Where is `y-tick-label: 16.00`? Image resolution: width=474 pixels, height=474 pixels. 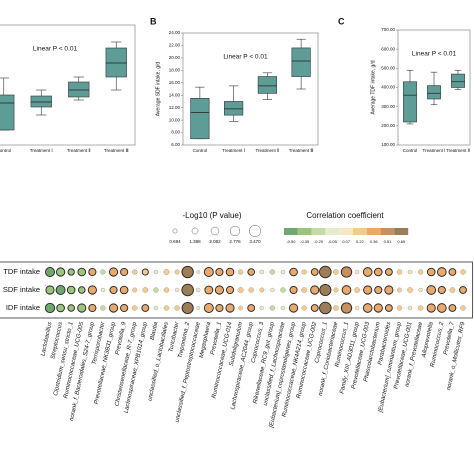 y-tick-label: 16.00 is located at coordinates (175, 82).